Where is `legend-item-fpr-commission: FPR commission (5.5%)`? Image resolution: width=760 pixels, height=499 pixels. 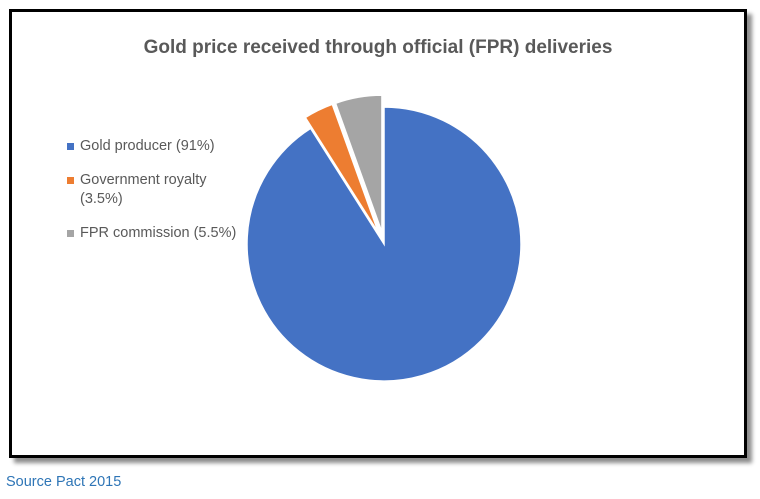 legend-item-fpr-commission: FPR commission (5.5%) is located at coordinates (157, 233).